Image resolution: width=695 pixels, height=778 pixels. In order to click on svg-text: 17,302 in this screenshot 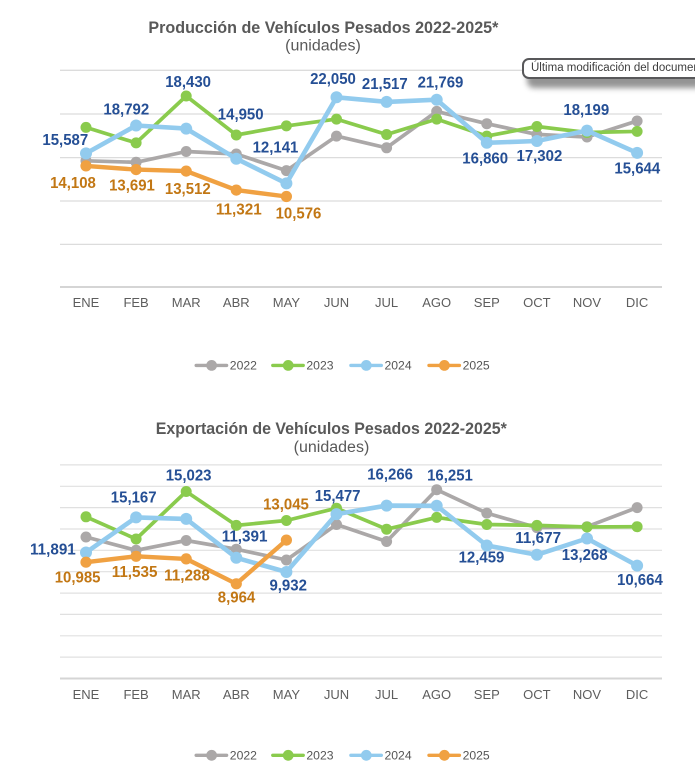, I will do `click(540, 156)`.